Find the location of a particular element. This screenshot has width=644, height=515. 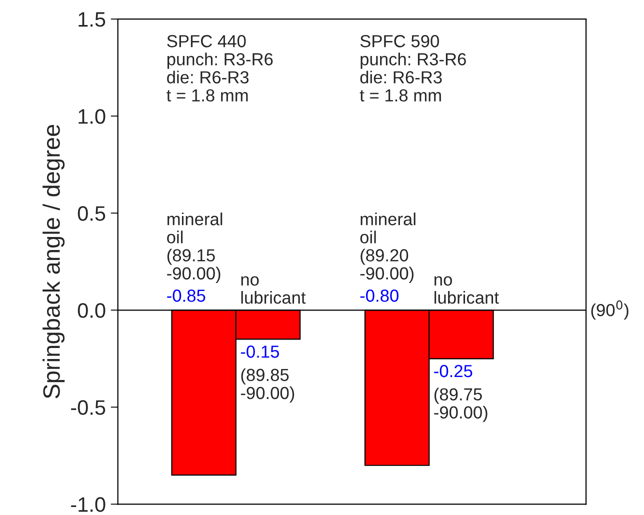

annotation: (89.85 -90.00) is located at coordinates (267, 385).